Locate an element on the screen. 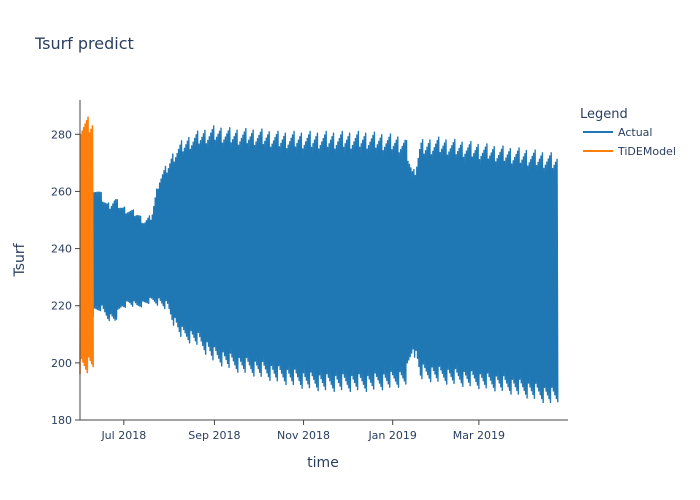  y-tick-label: 200 is located at coordinates (61, 363).